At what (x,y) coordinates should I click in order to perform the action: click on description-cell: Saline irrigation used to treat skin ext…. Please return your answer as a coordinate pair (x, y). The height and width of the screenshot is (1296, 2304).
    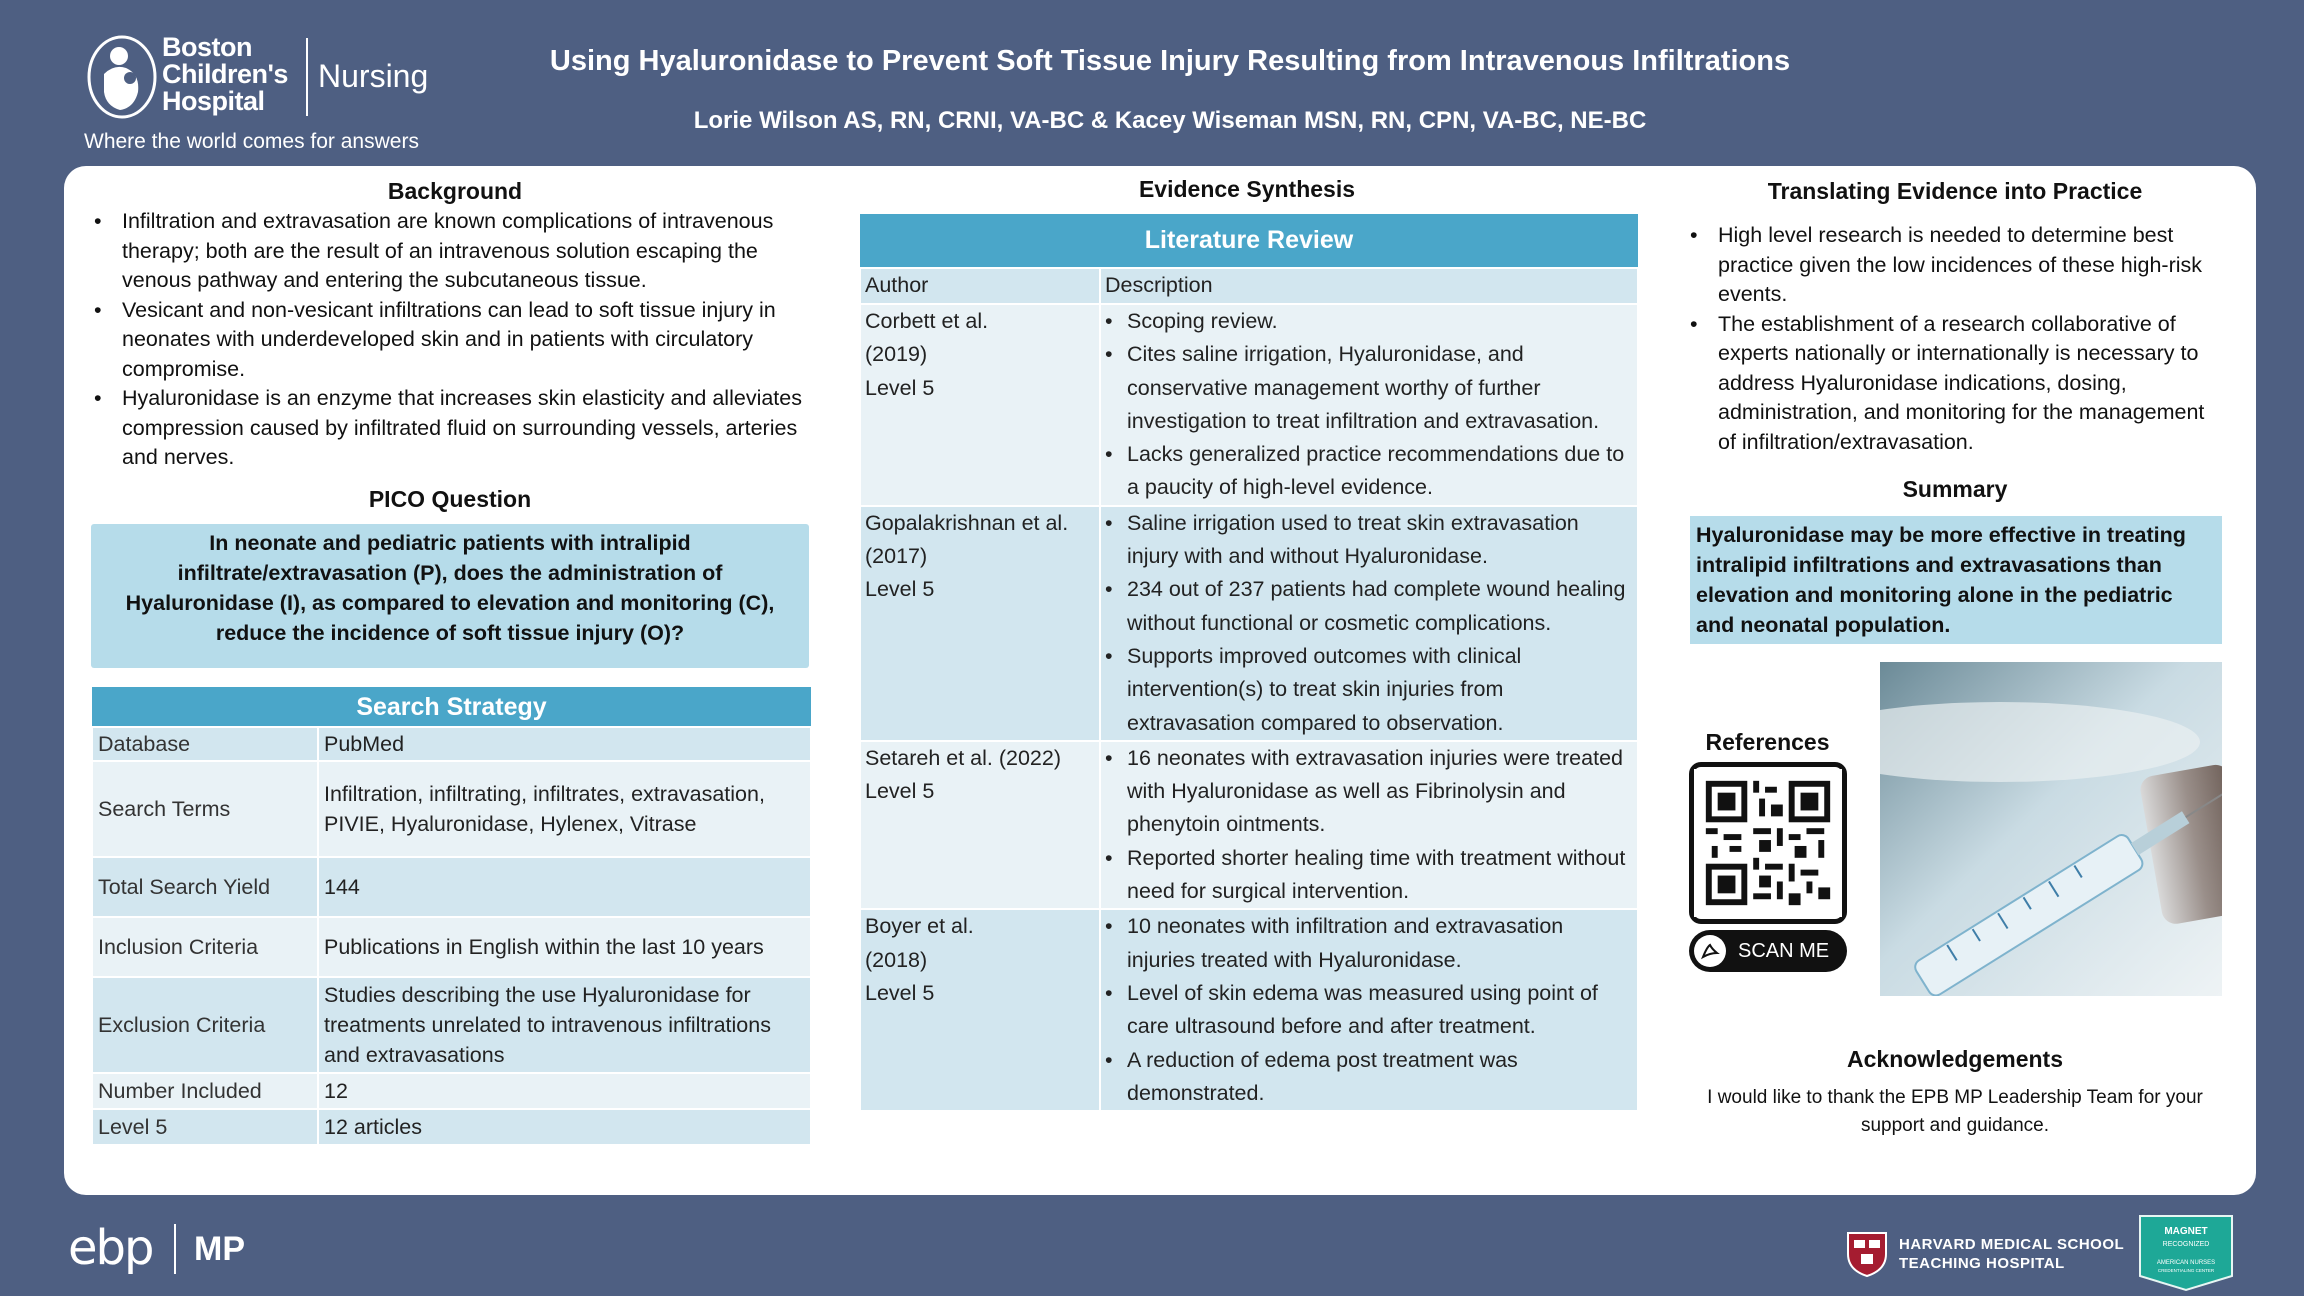
    Looking at the image, I should click on (1369, 623).